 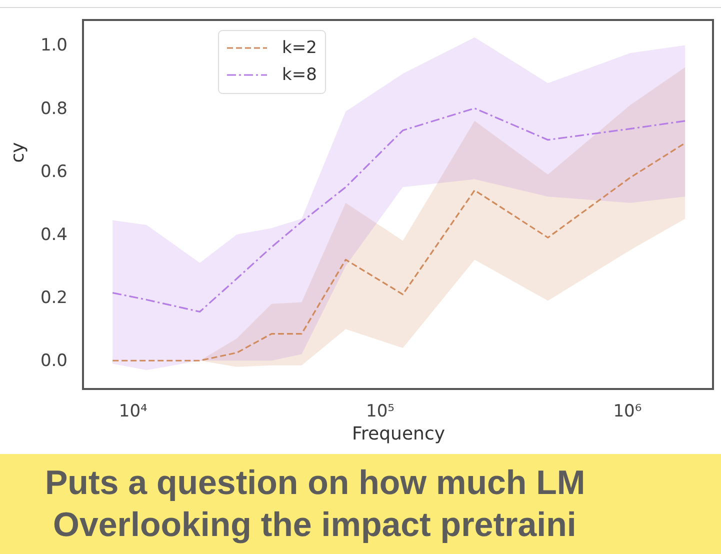 What do you see at coordinates (54, 361) in the screenshot?
I see `y-tick-label: 0.0` at bounding box center [54, 361].